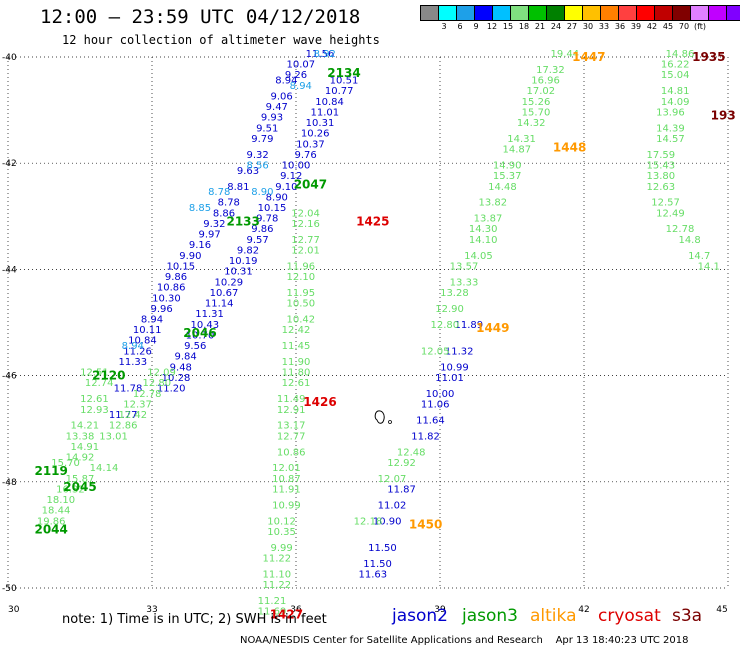 The width and height of the screenshot is (740, 650). Describe the element at coordinates (156, 383) in the screenshot. I see `wave-height-value: 12.80` at that location.